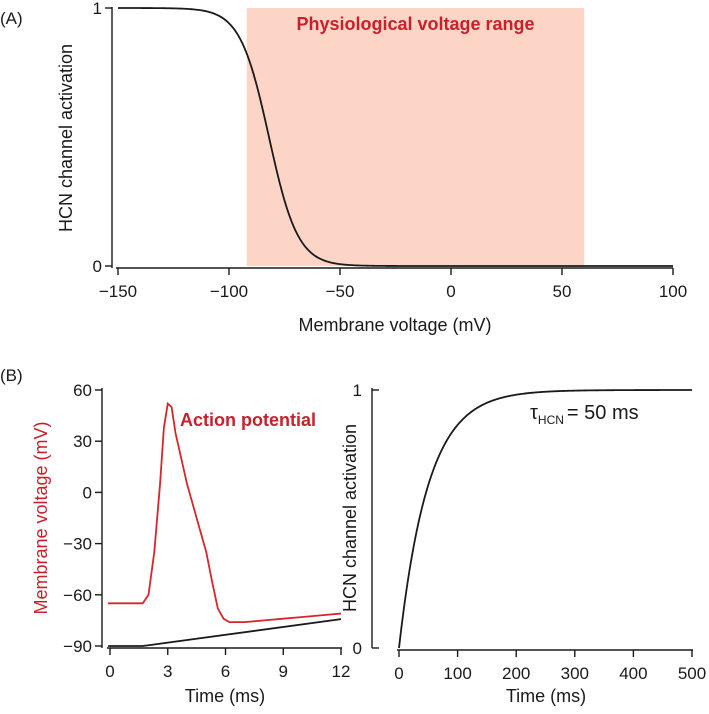 Image resolution: width=709 pixels, height=714 pixels. Describe the element at coordinates (167, 671) in the screenshot. I see `panel-b-x-tick-label: 3` at that location.